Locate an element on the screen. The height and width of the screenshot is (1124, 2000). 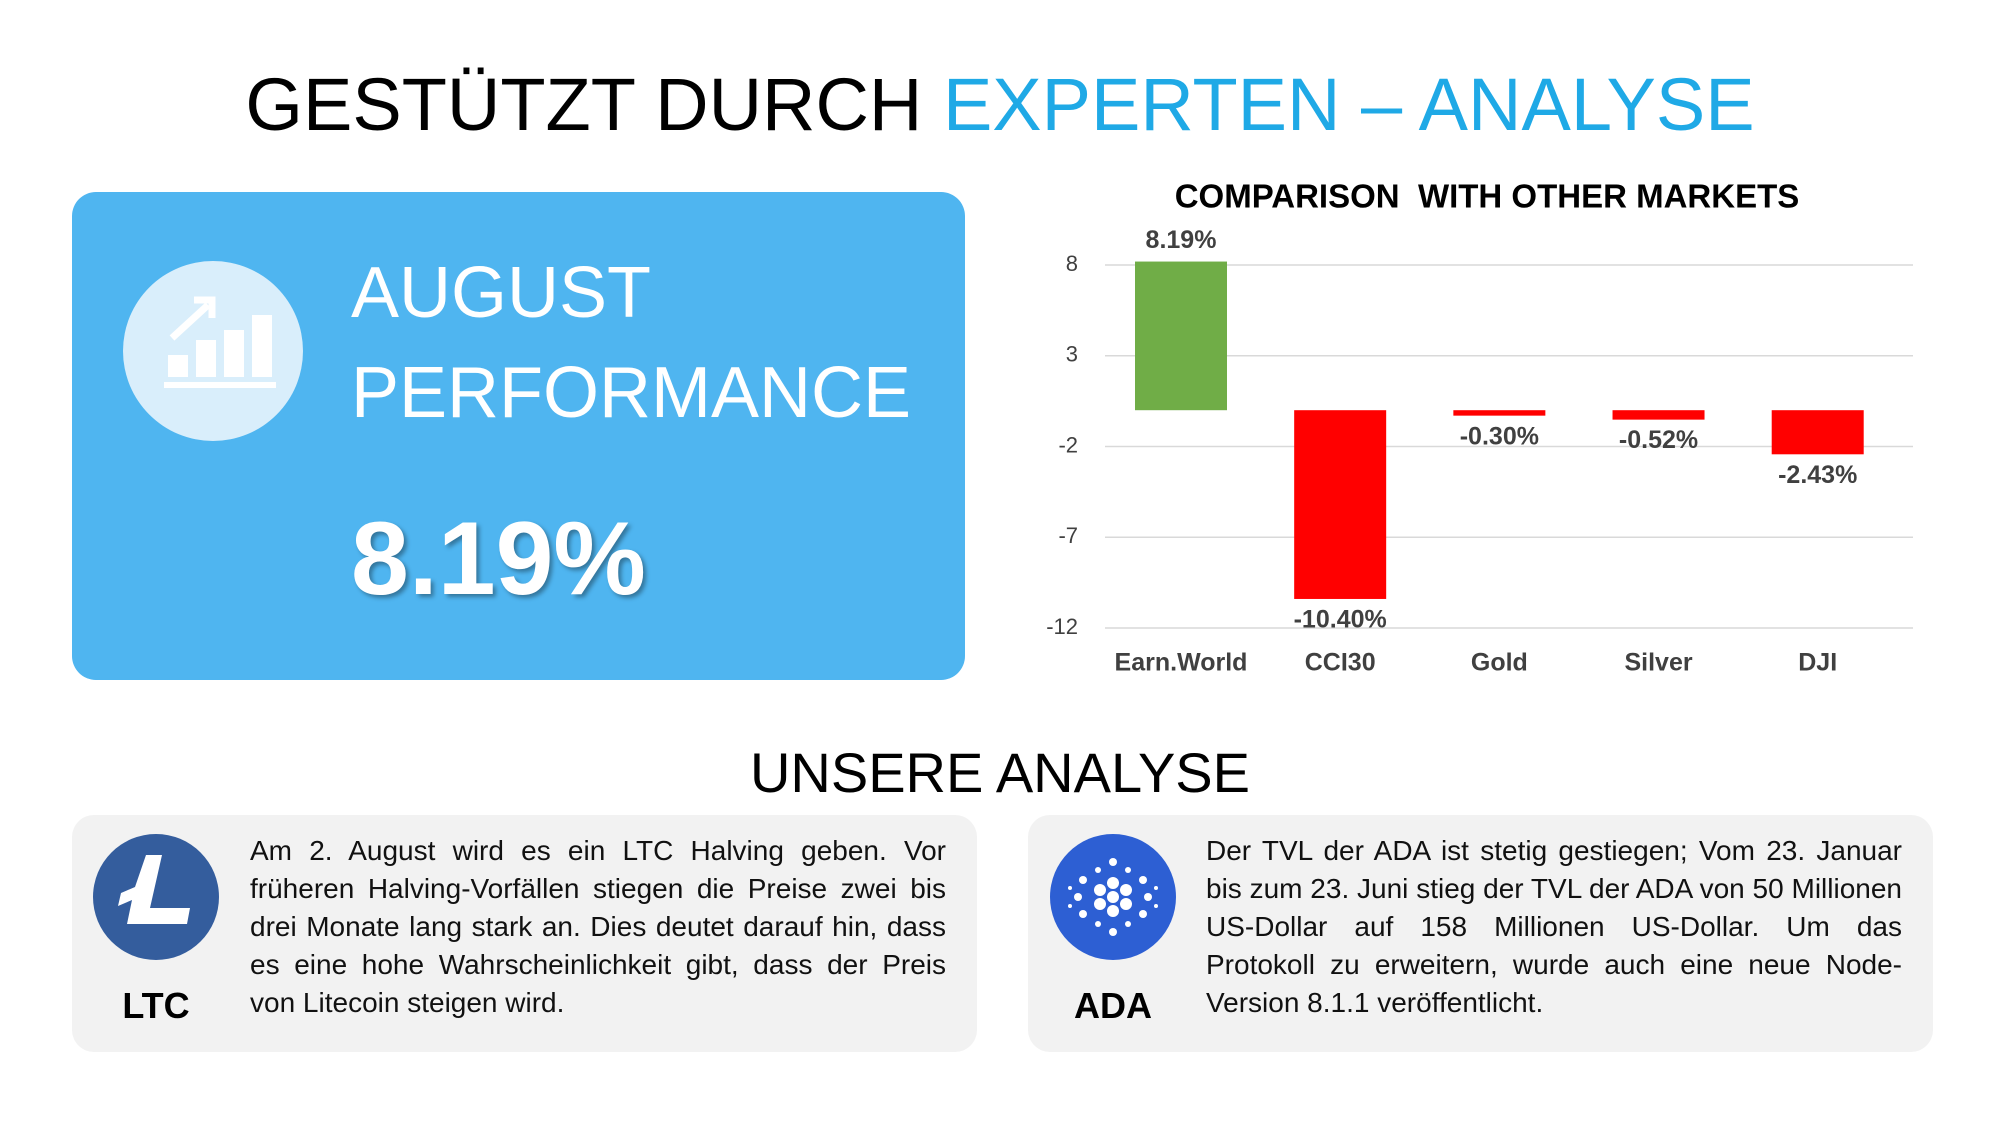
value-label: -2.43% is located at coordinates (1817, 475).